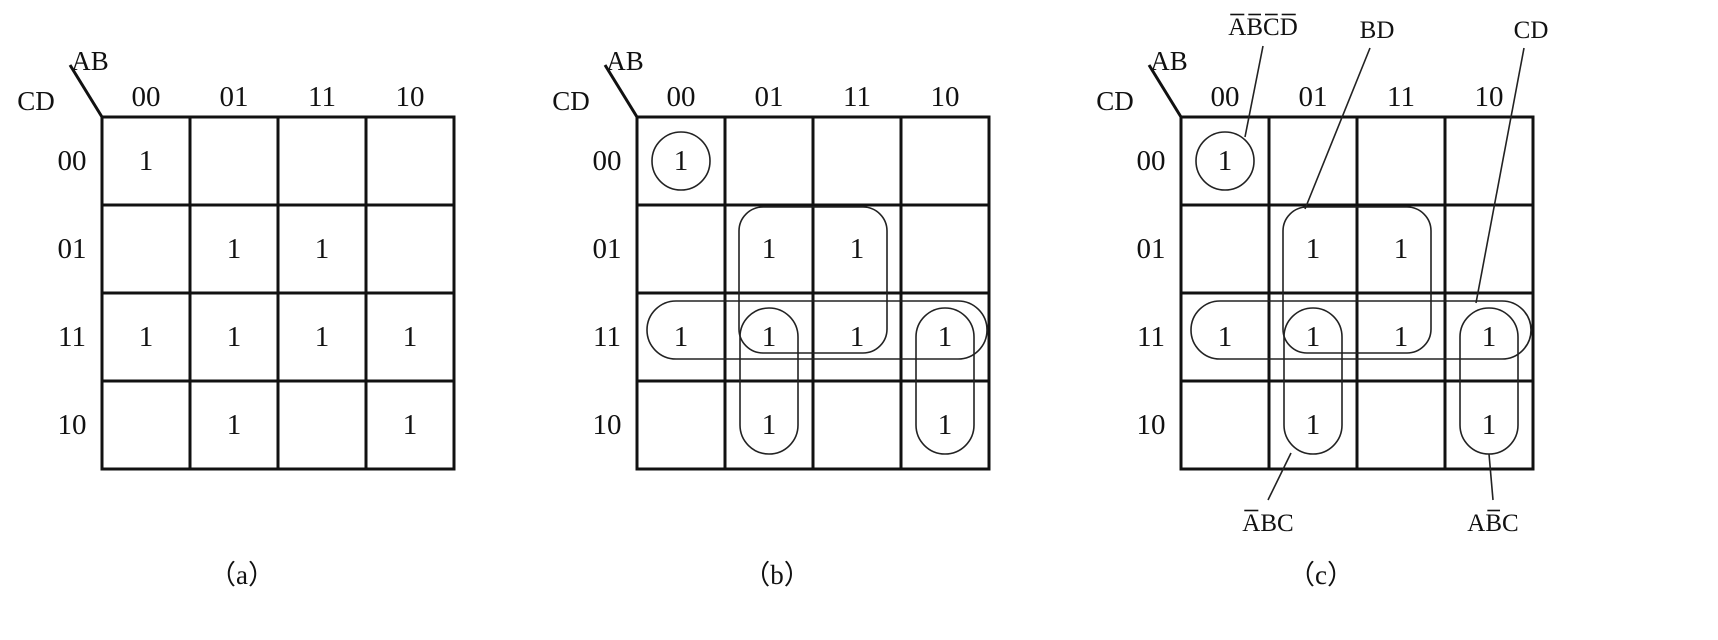  Describe the element at coordinates (1263, 27) in the screenshot. I see `term-label: ABCD` at that location.